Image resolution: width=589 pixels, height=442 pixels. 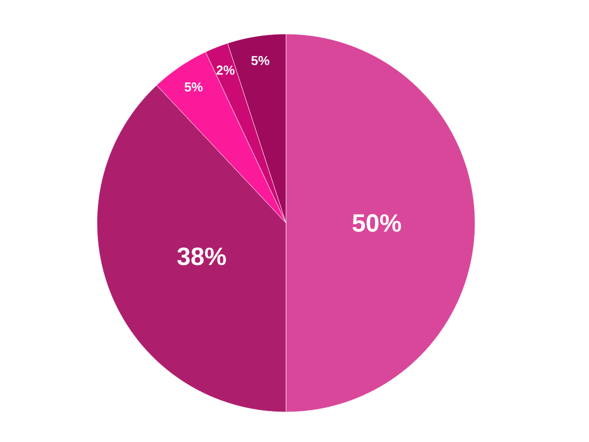 I want to click on data-label: 50%, so click(x=376, y=223).